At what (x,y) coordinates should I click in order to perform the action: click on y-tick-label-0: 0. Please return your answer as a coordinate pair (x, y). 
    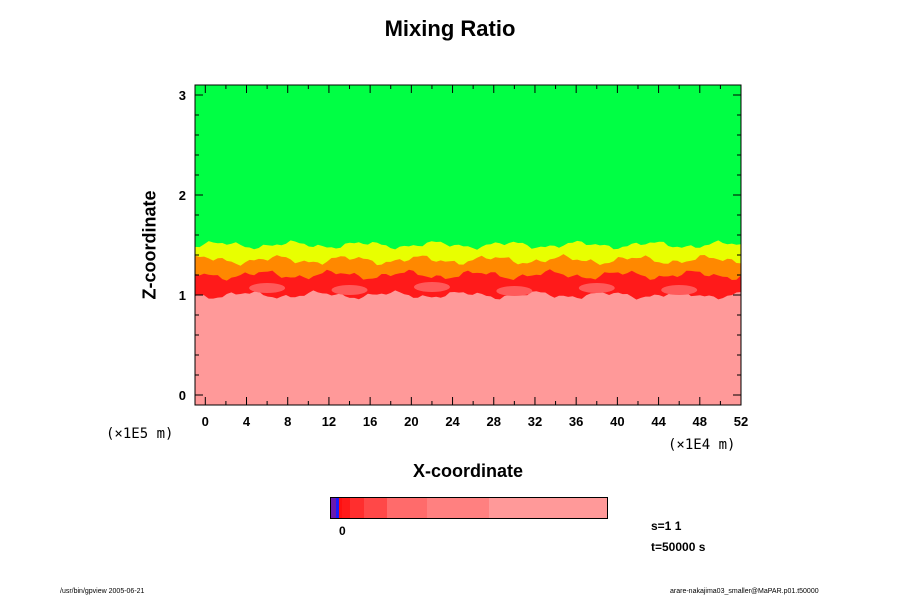
    Looking at the image, I should click on (182, 395).